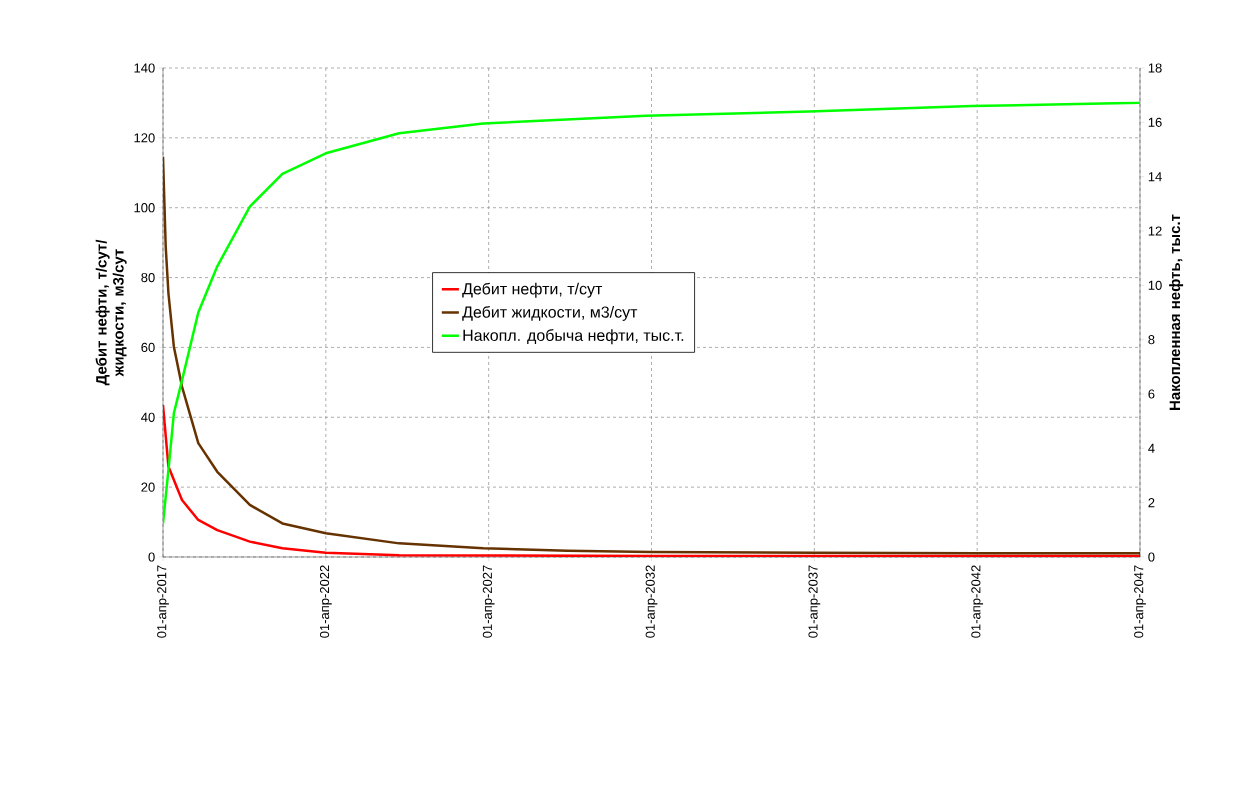 Image resolution: width=1243 pixels, height=789 pixels. Describe the element at coordinates (1155, 231) in the screenshot. I see `y2-tick-label: 12` at that location.